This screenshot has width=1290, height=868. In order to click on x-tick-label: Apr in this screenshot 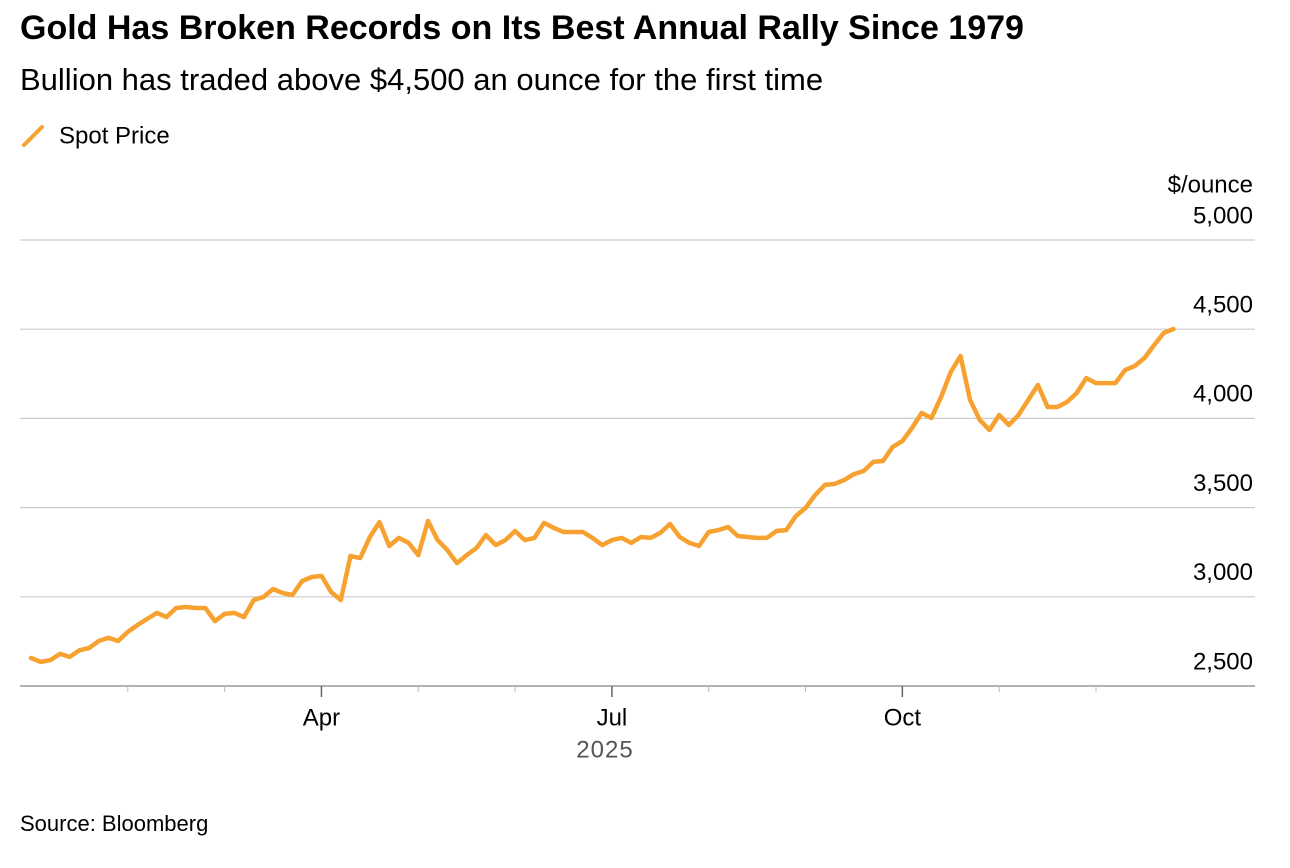, I will do `click(321, 717)`.